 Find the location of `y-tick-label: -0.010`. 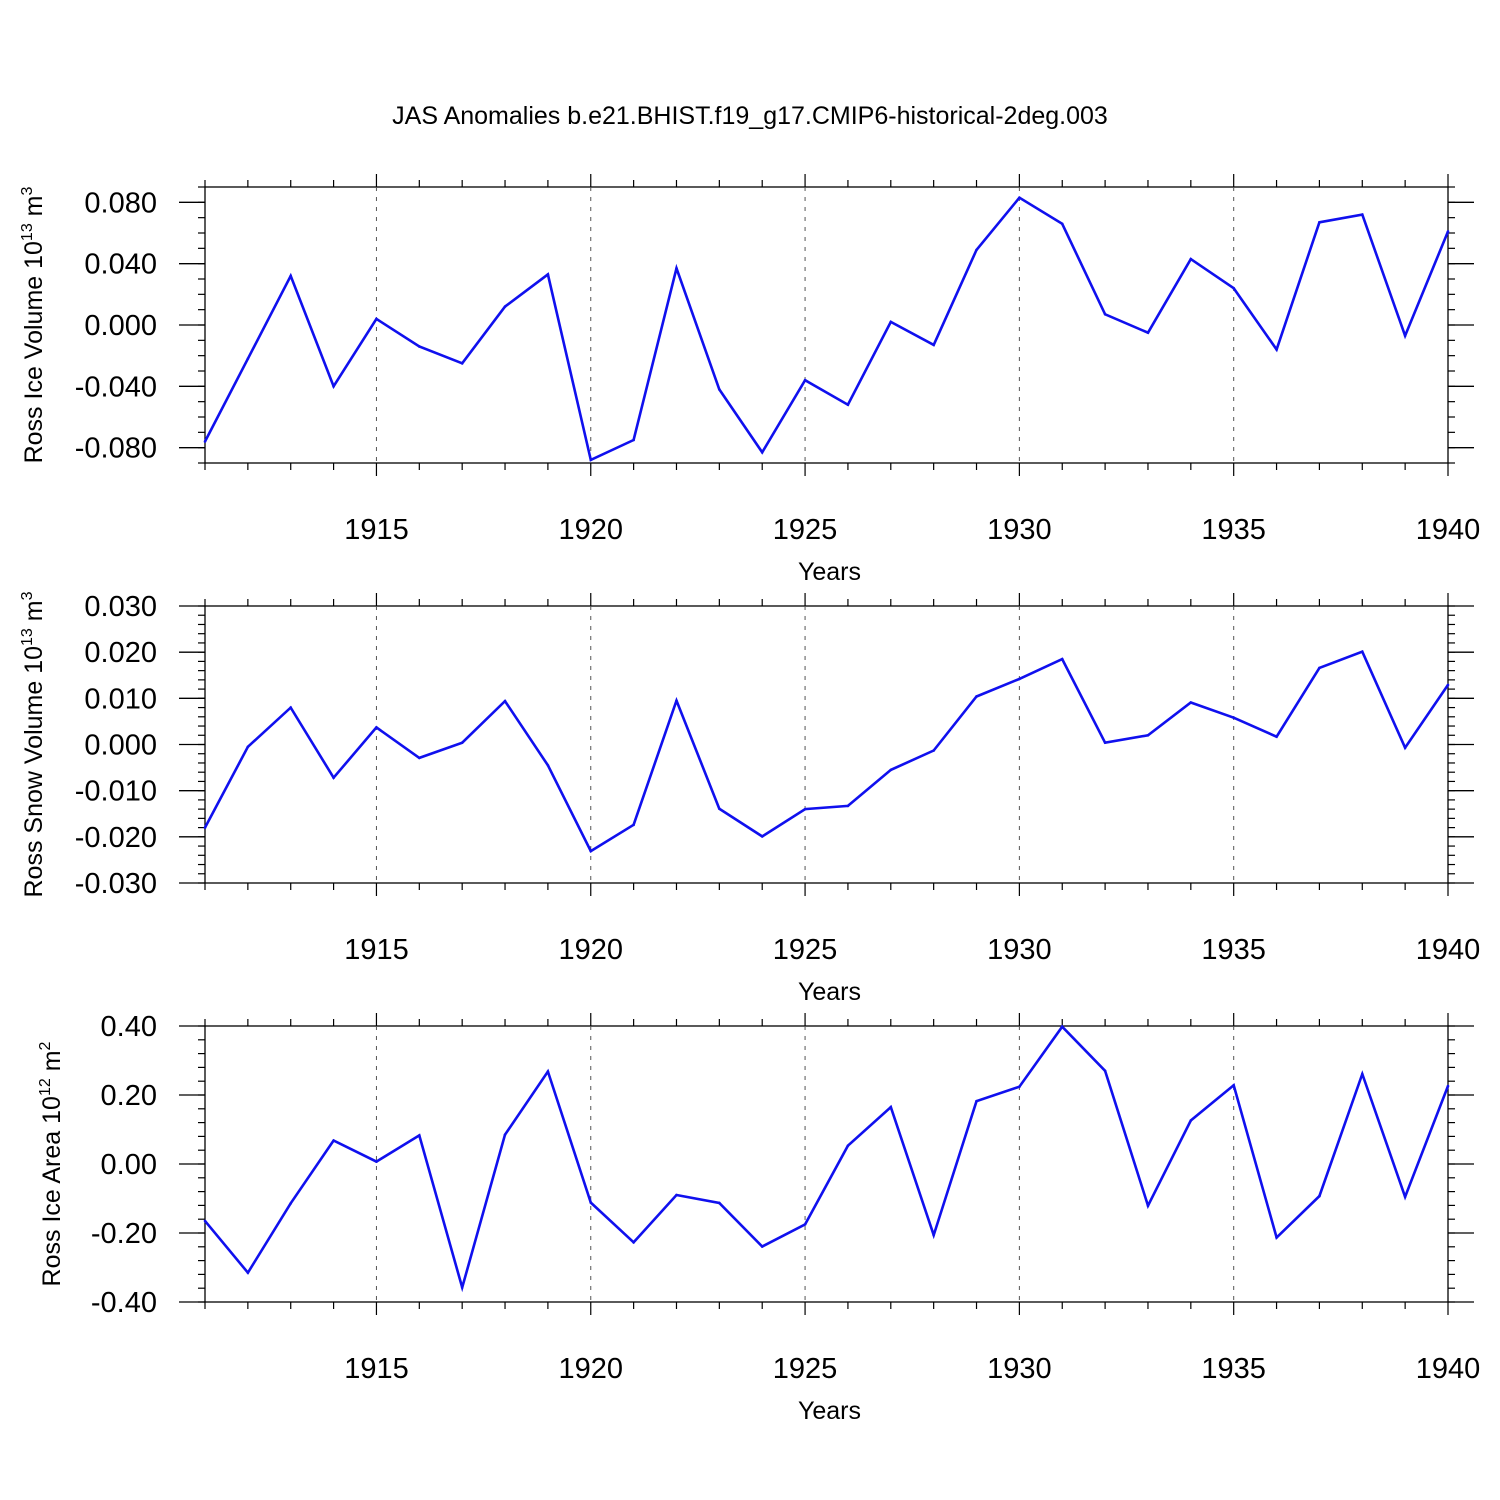

y-tick-label: -0.010 is located at coordinates (116, 792).